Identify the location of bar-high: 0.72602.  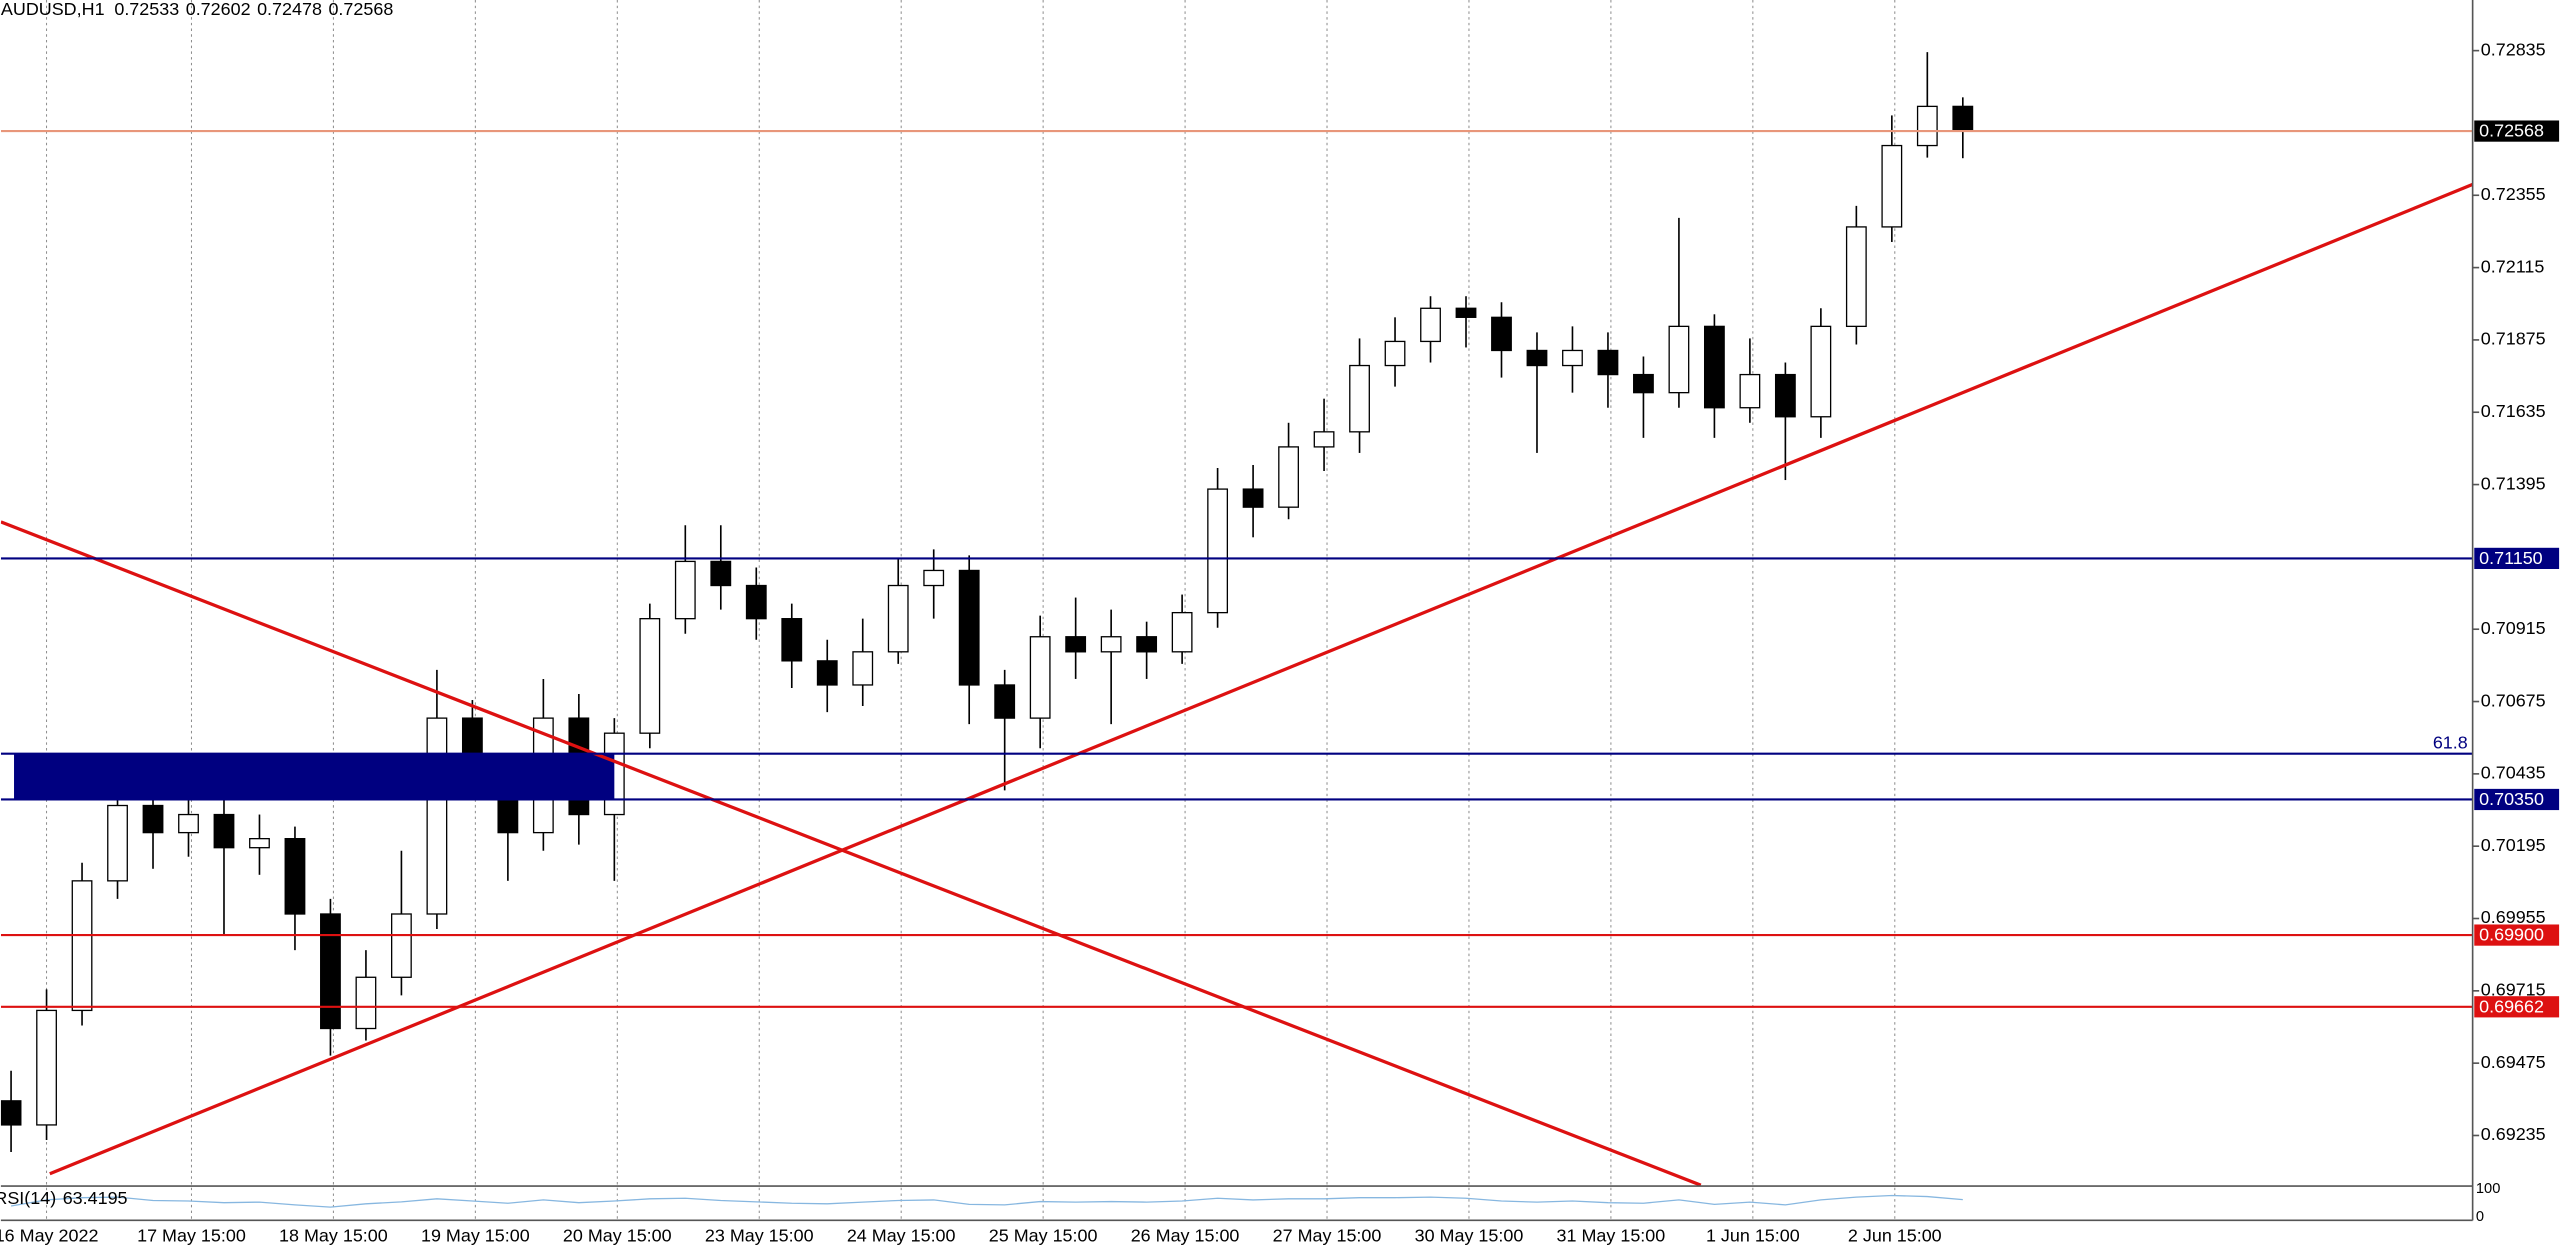
(218, 9).